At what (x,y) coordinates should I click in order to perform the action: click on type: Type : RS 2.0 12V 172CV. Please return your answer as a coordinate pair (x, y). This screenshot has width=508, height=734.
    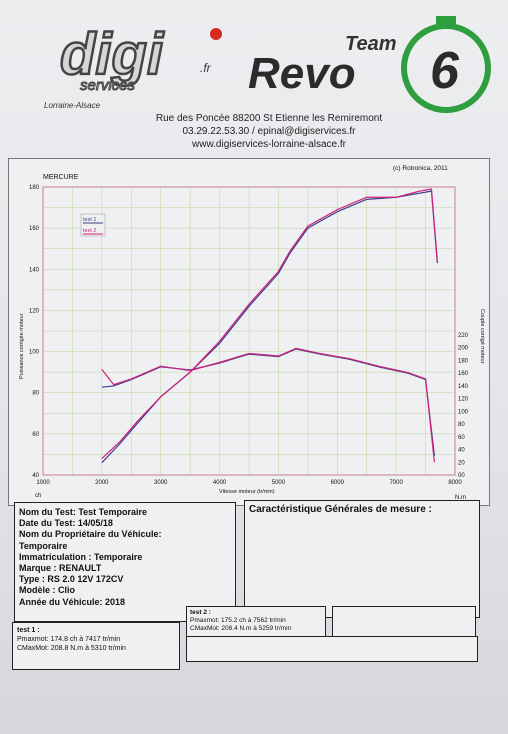
    Looking at the image, I should click on (71, 579).